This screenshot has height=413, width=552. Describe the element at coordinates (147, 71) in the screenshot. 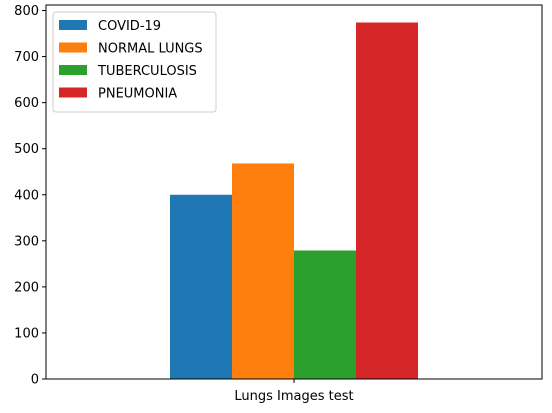

I see `legend-label-tuberculosis: TUBERCULOSIS` at that location.